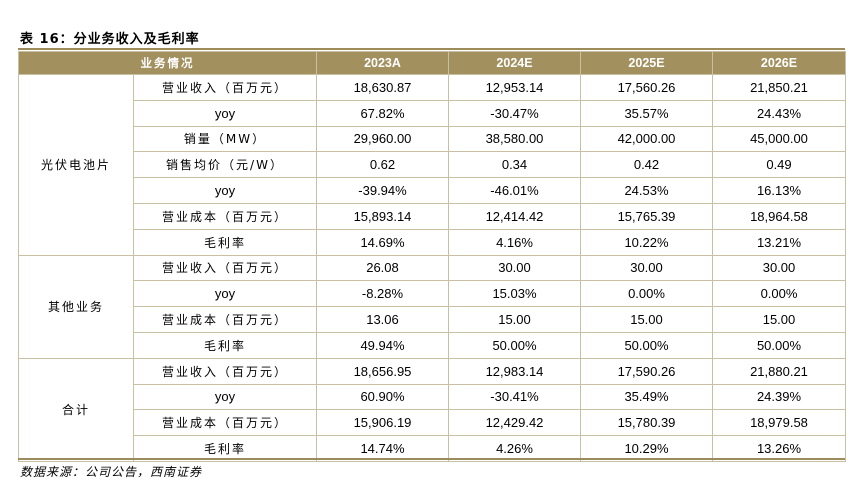  What do you see at coordinates (646, 216) in the screenshot?
I see `value-cell: 15,765.39` at bounding box center [646, 216].